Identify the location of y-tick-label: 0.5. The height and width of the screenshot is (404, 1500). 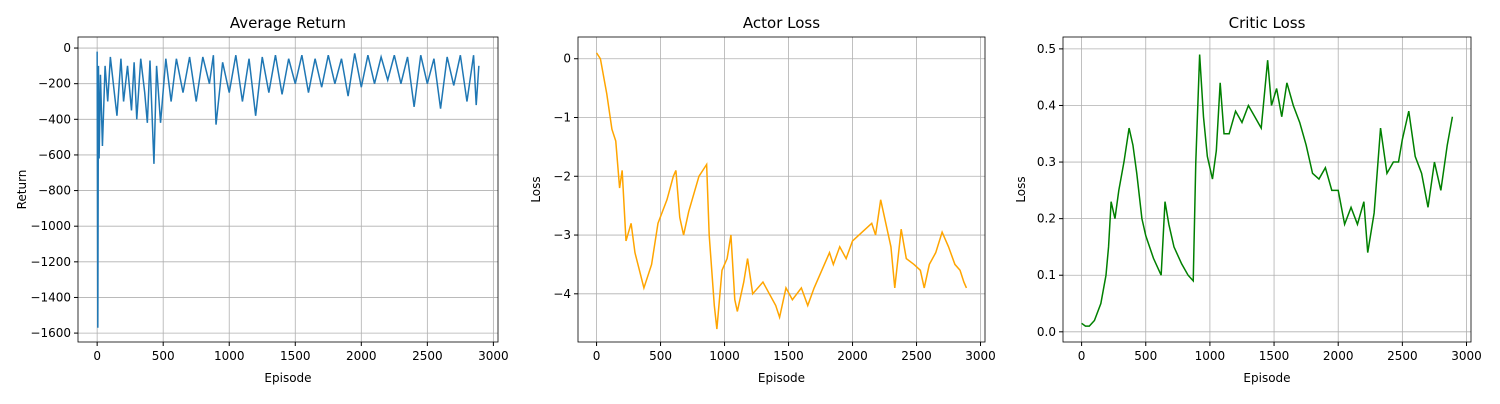
(1046, 49).